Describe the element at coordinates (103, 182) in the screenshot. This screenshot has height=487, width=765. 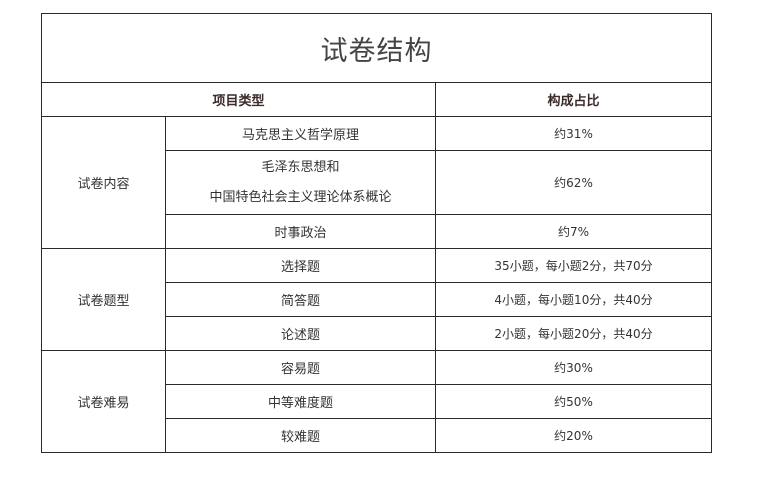
I see `group-label: 试卷内容` at that location.